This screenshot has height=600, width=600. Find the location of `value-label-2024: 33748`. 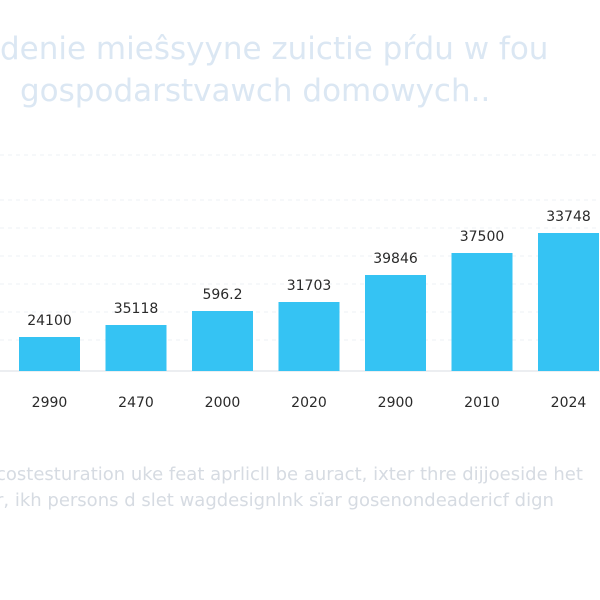

value-label-2024: 33748 is located at coordinates (568, 217).